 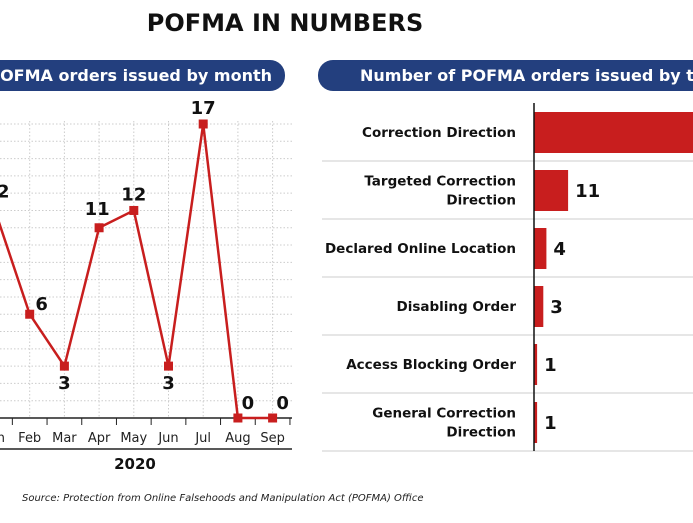 I want to click on x-tick-label: May, so click(x=133, y=438).